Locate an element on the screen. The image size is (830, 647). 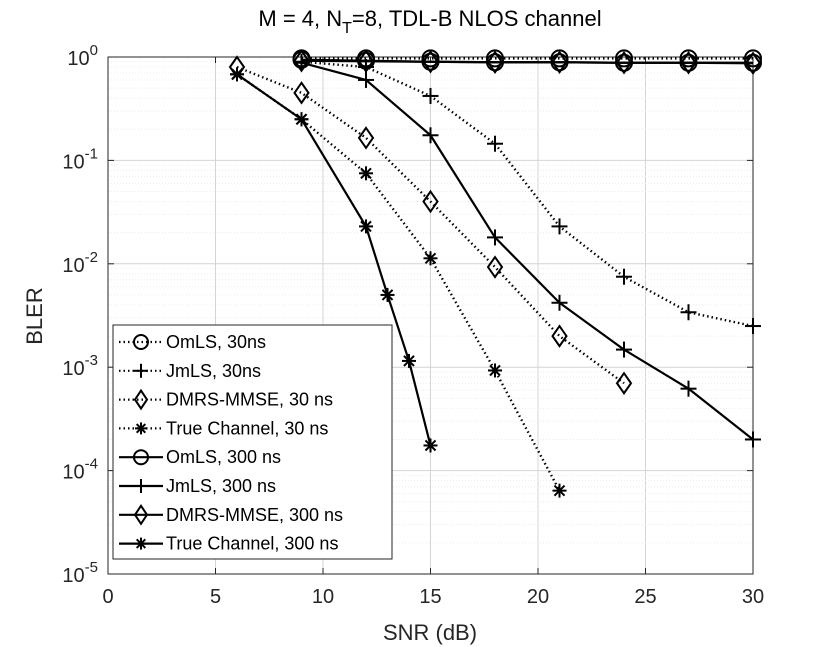
x-tick-label: 10 is located at coordinates (323, 597).